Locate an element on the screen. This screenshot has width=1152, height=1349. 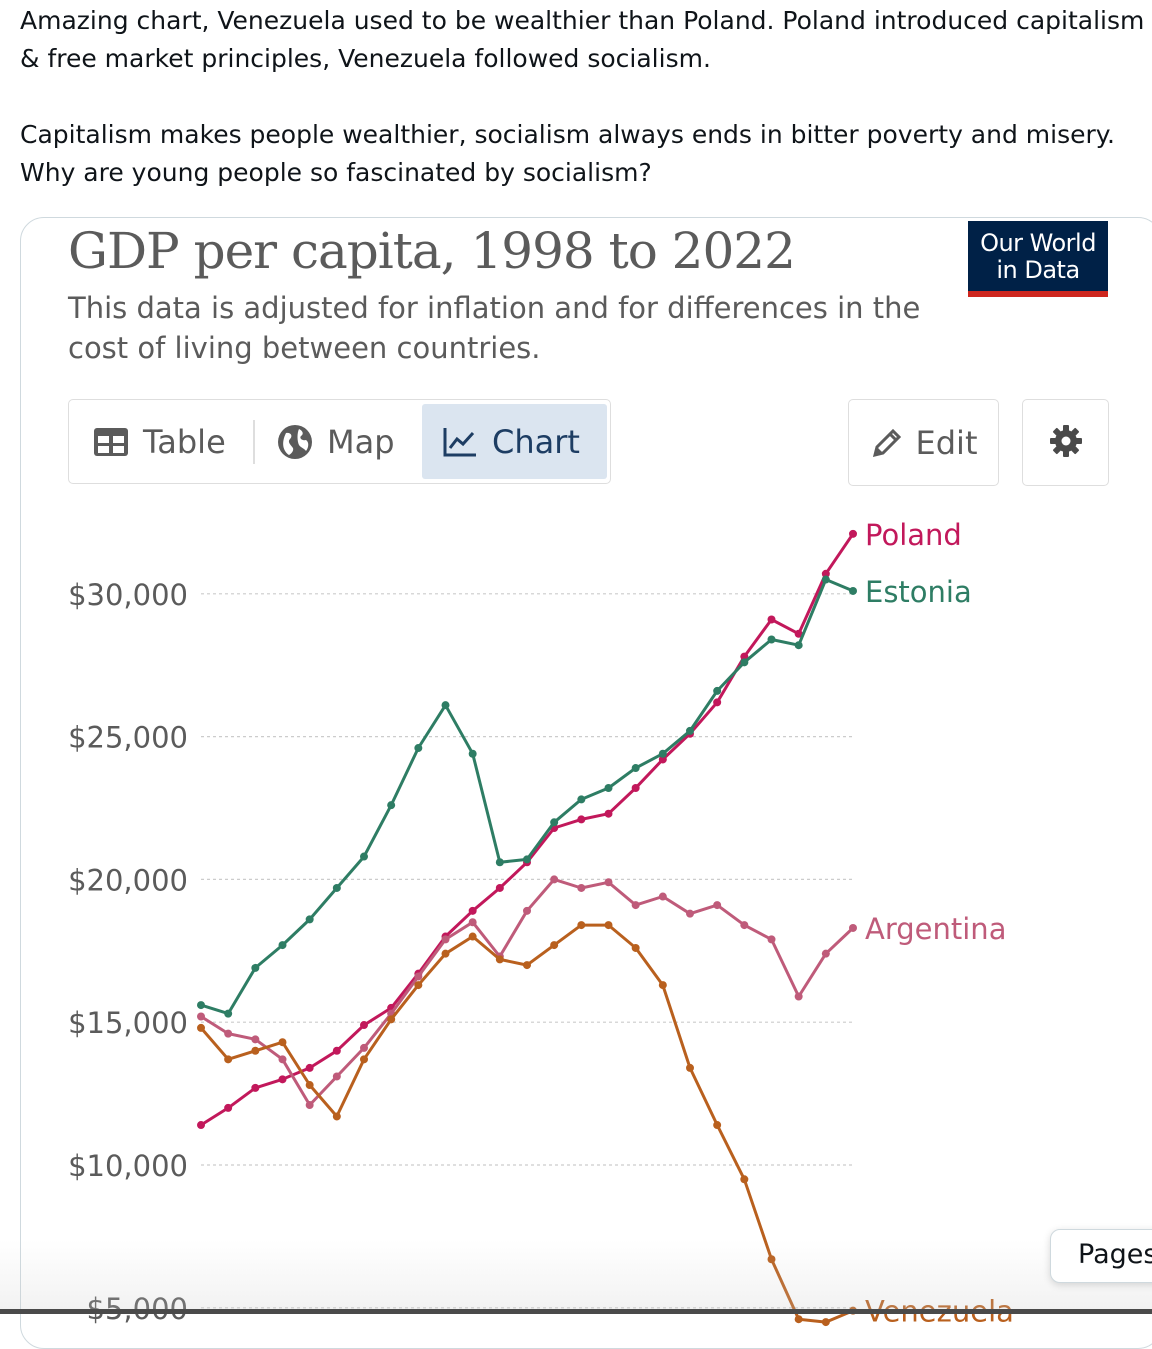
point-estonia-2007 is located at coordinates (445, 705).